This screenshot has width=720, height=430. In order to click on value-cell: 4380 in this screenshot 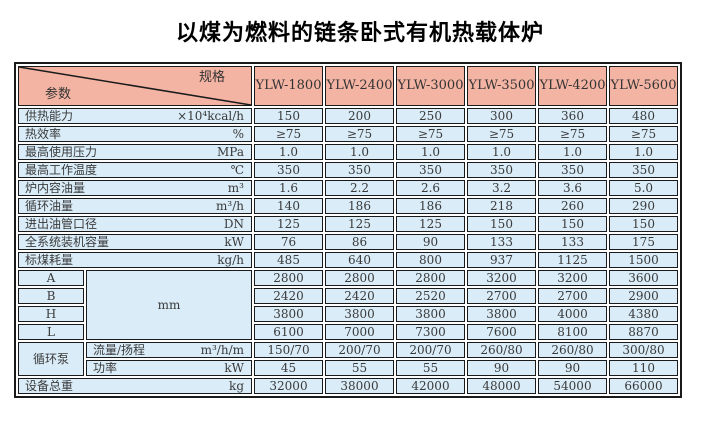, I will do `click(643, 314)`.